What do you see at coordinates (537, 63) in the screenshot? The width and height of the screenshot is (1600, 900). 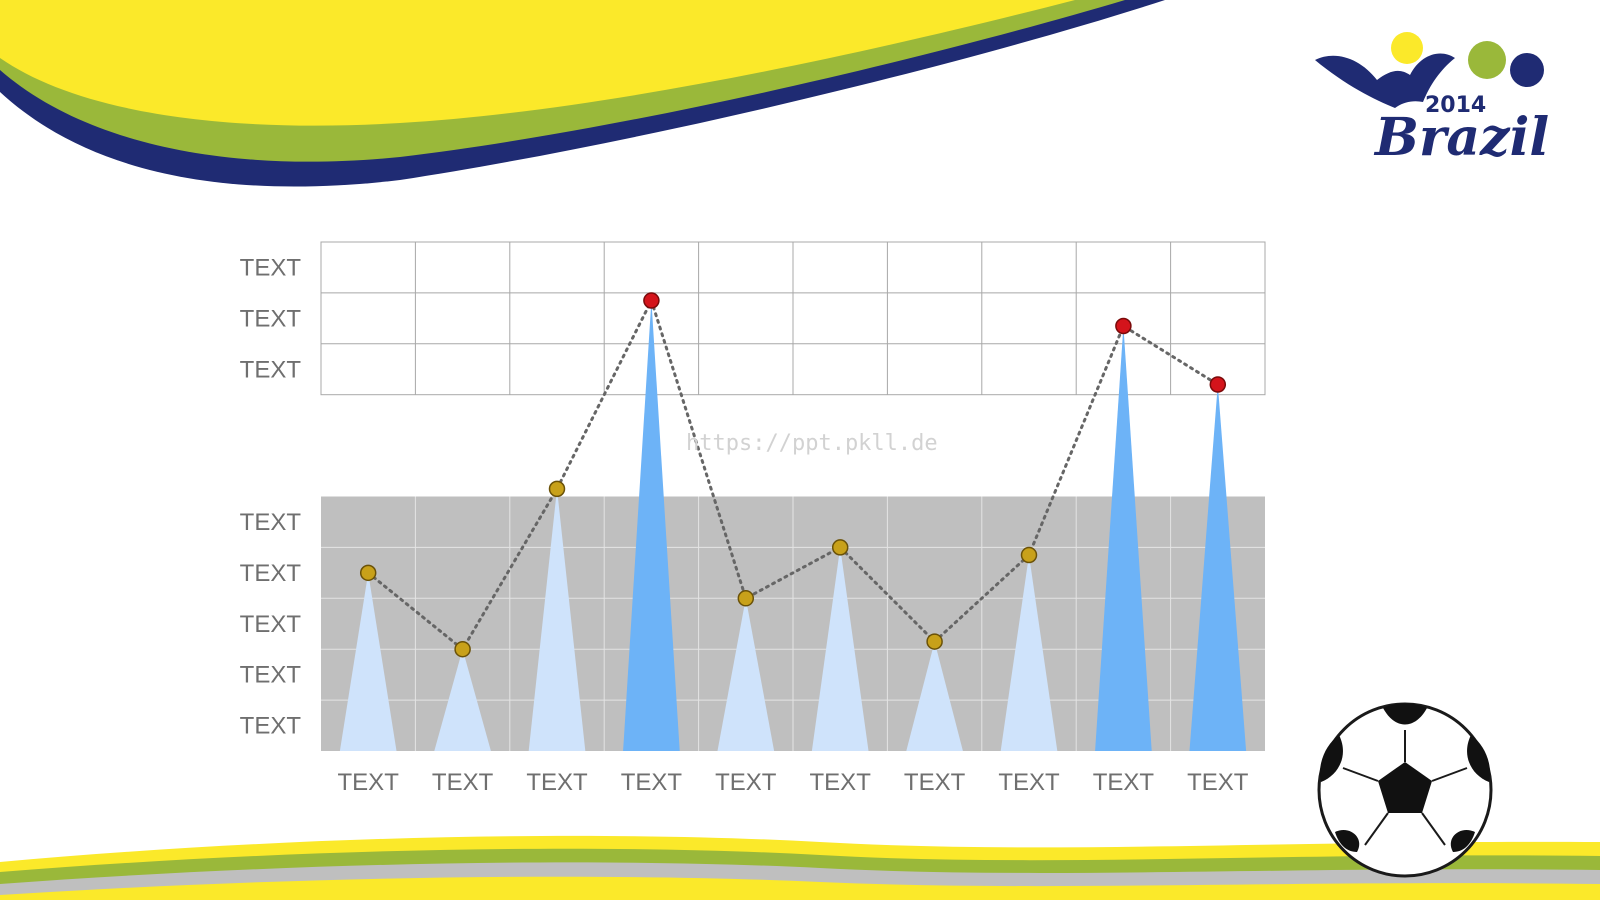 I see `top-wave-yellow` at bounding box center [537, 63].